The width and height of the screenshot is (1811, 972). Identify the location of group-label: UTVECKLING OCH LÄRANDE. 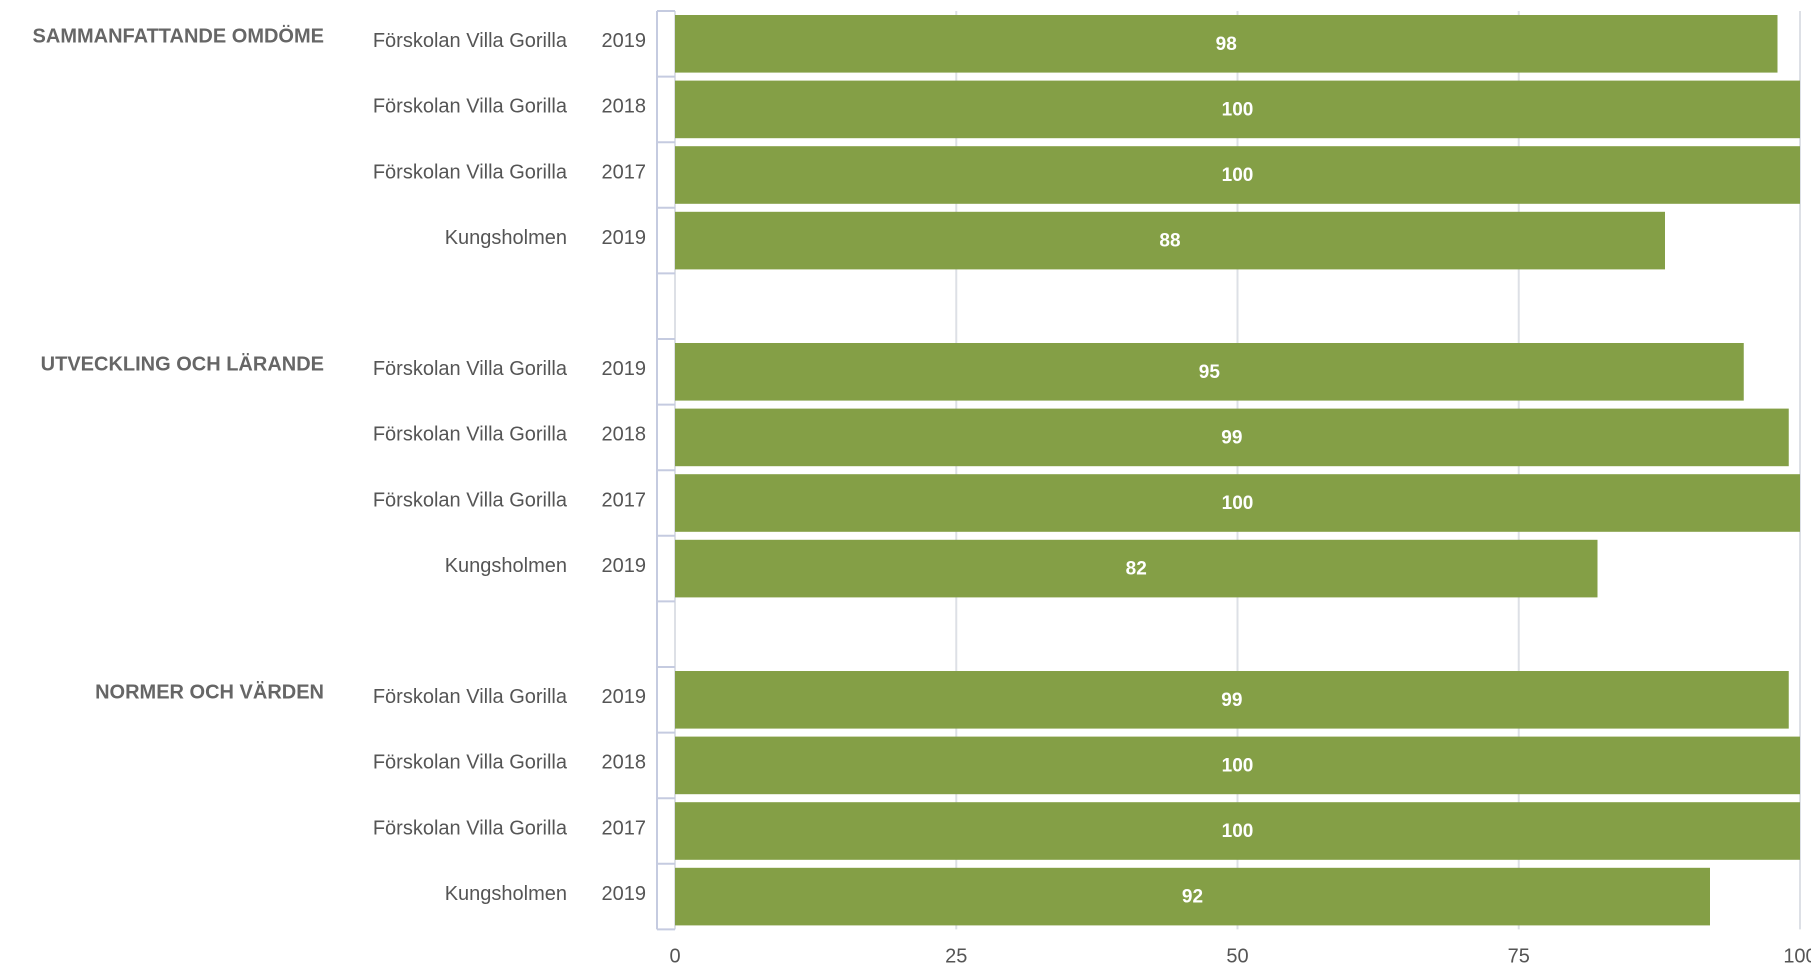
(182, 364).